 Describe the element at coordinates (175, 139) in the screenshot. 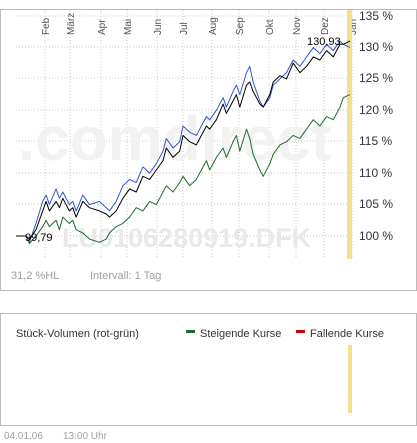

I see `comdirect-watermark: .comdirect` at that location.